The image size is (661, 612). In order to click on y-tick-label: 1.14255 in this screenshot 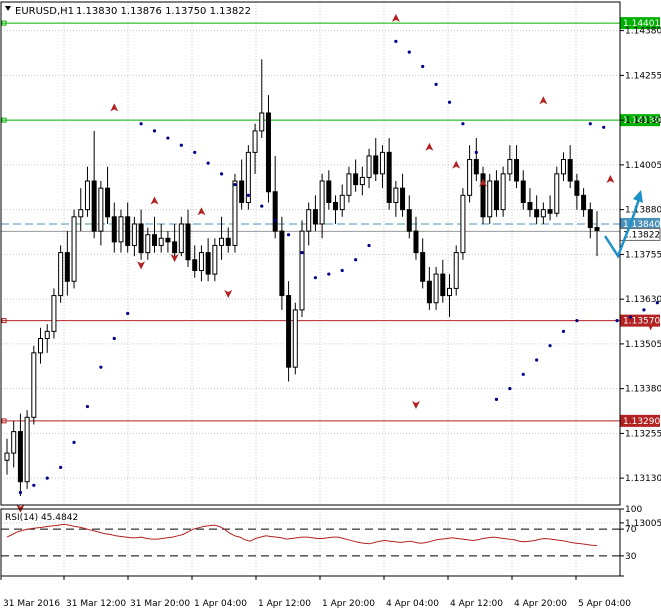, I will do `click(643, 76)`.